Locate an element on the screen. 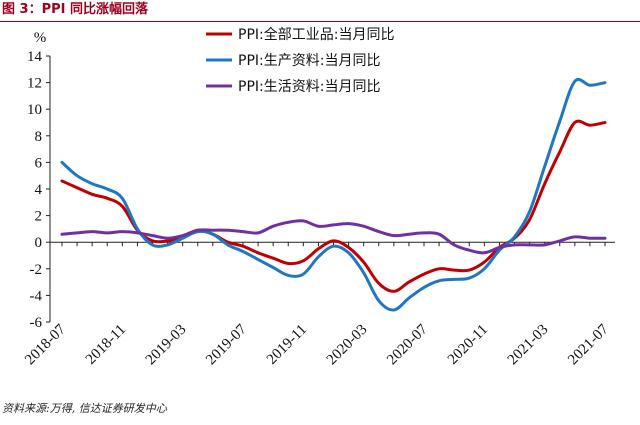 The image size is (640, 425). source-note: 资料来源:万得, 信达证券研发中心 is located at coordinates (84, 408).